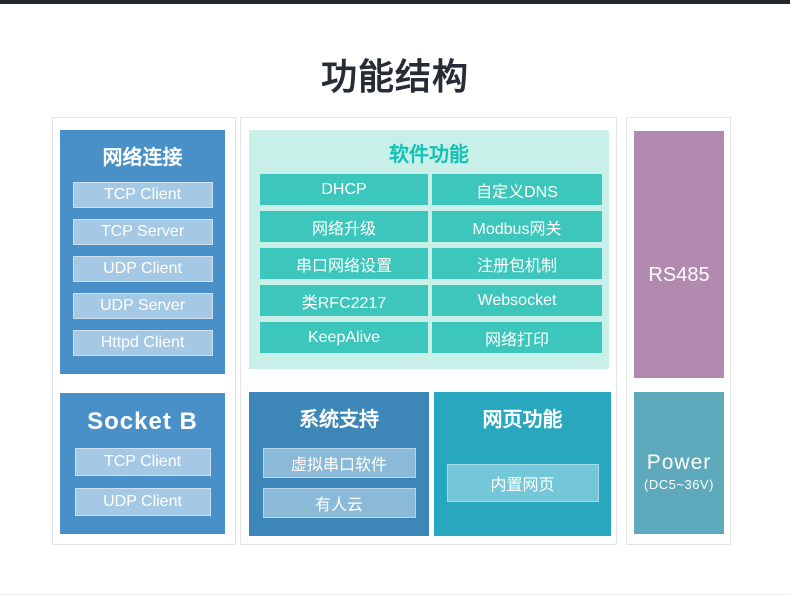  I want to click on power-voltage-label: (DC5~36V), so click(679, 484).